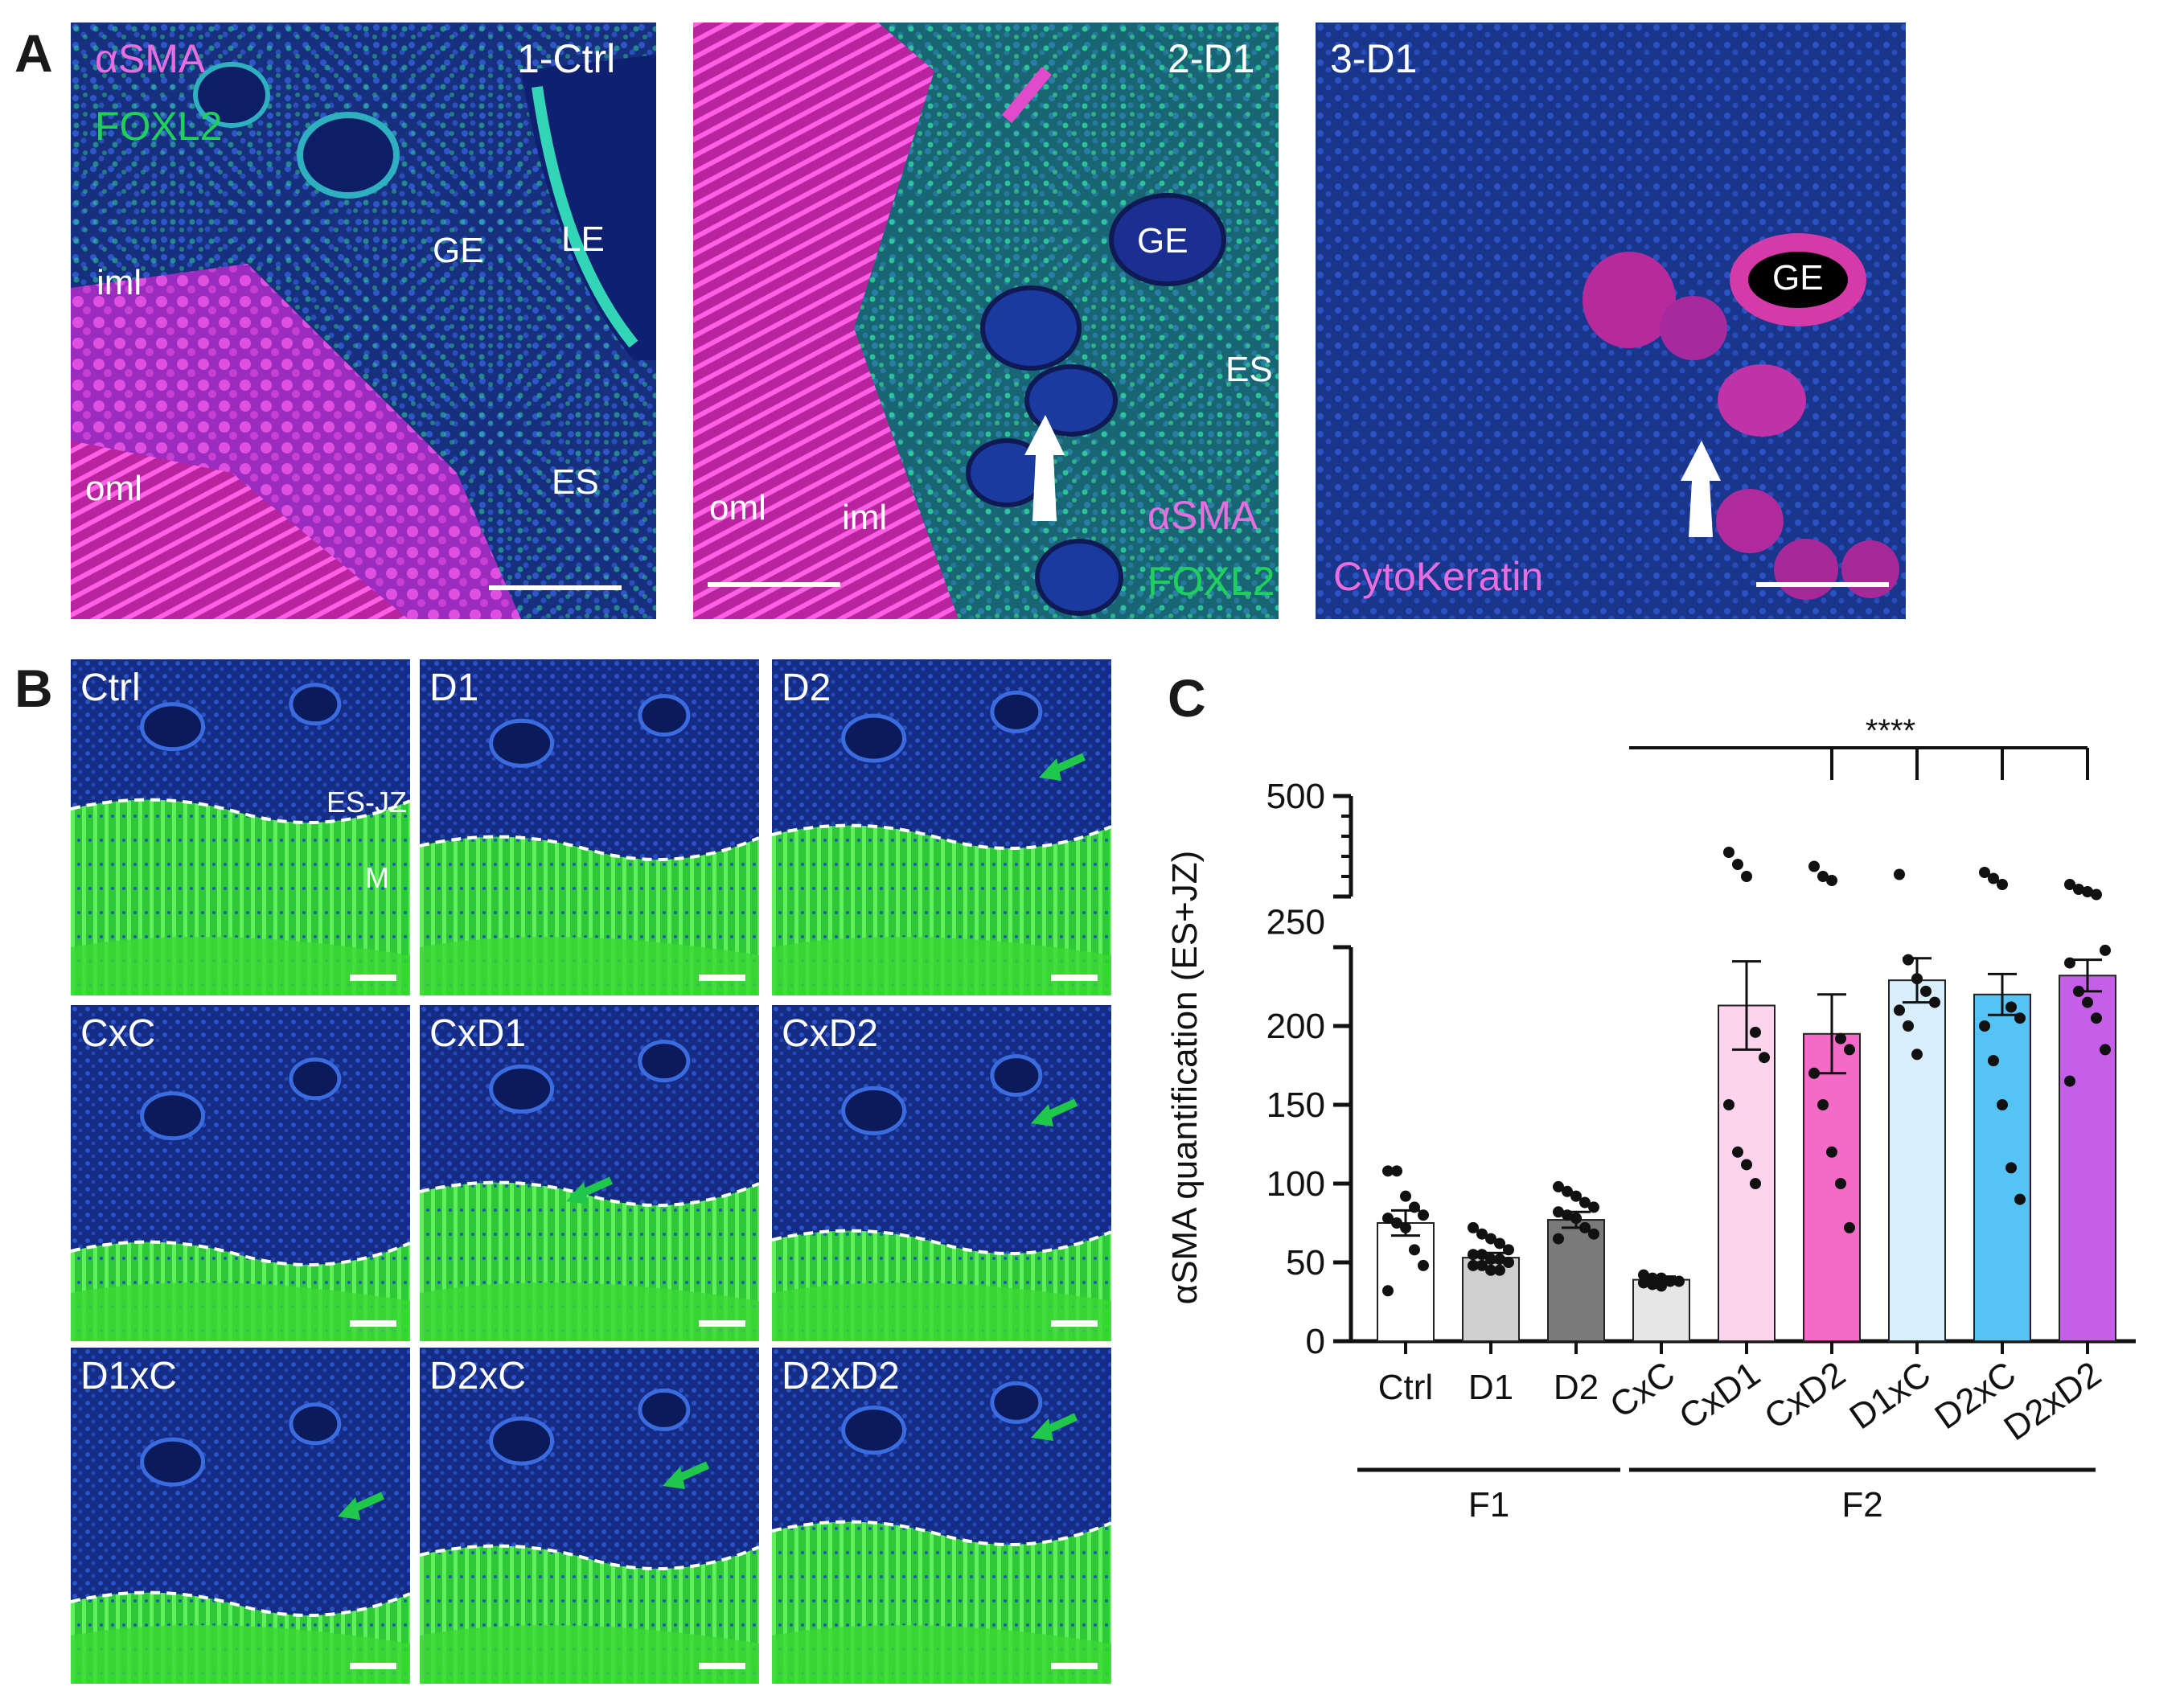  What do you see at coordinates (1296, 796) in the screenshot?
I see `y-tick-label: 500` at bounding box center [1296, 796].